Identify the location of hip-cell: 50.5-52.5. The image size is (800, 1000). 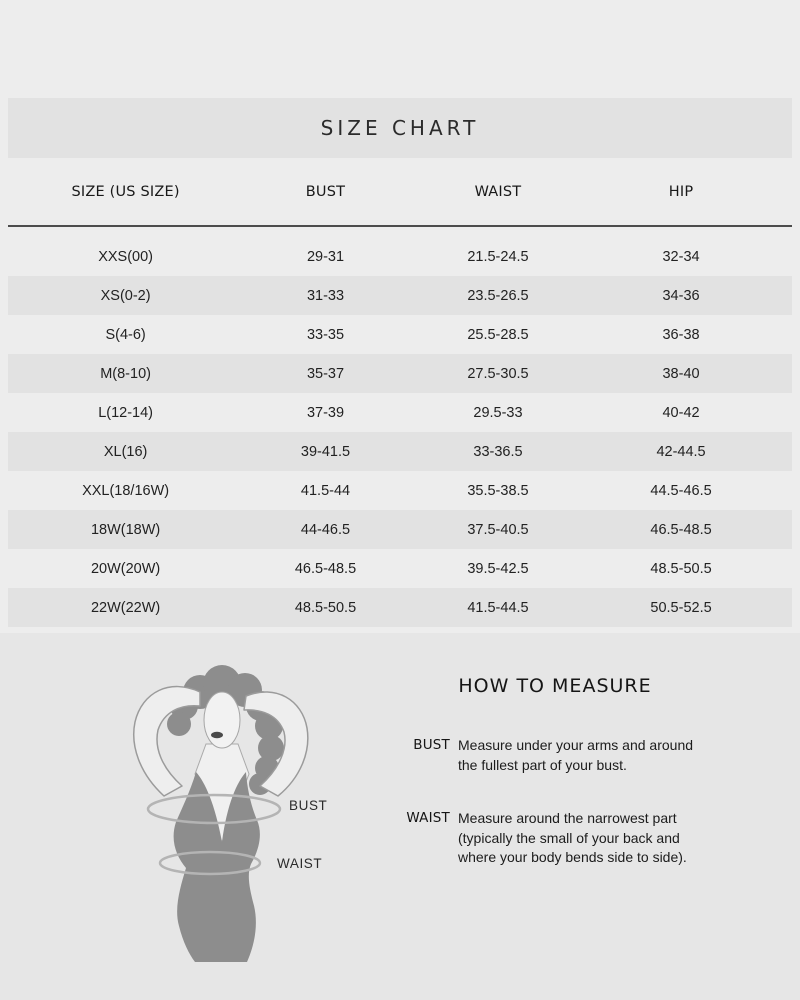
(681, 607).